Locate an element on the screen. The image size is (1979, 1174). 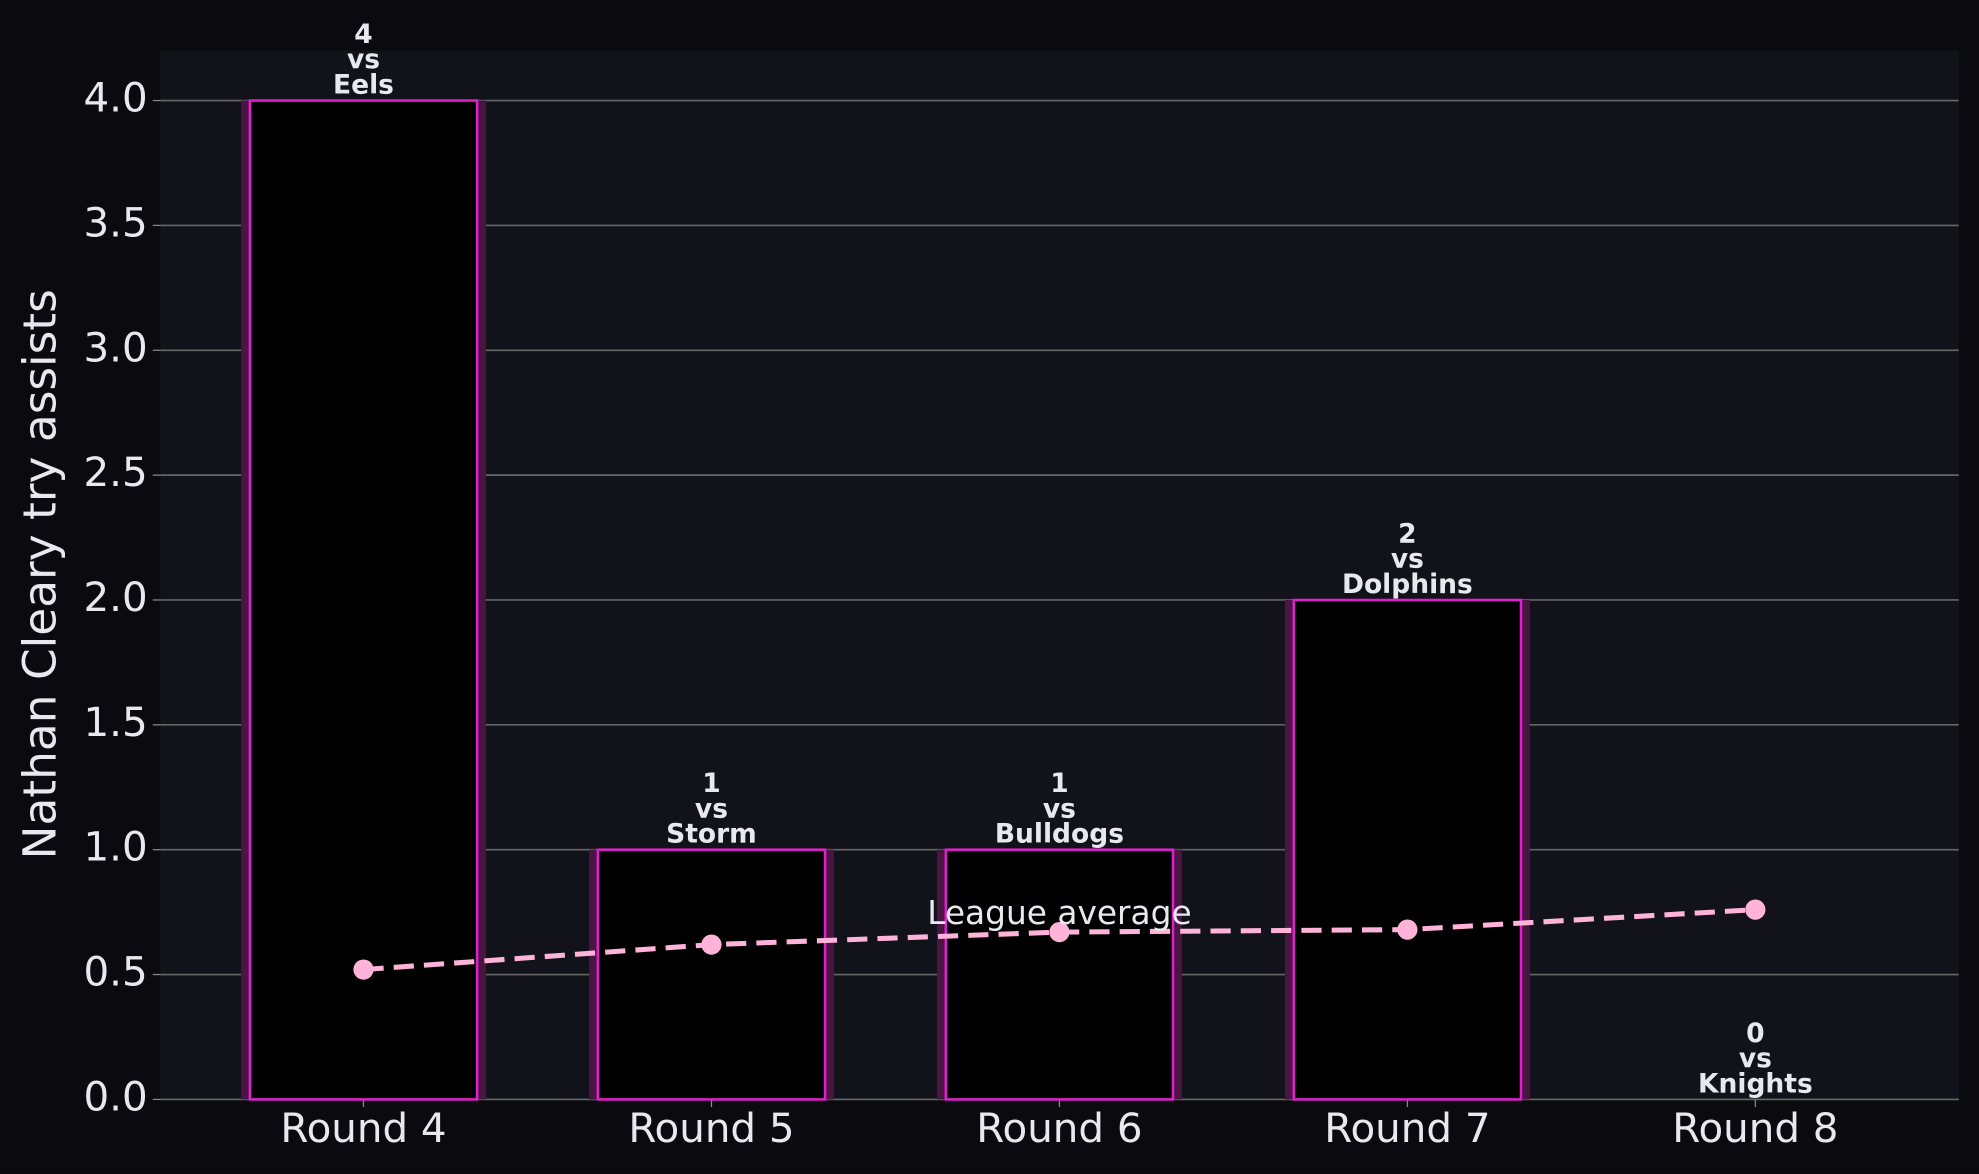
x-tick-label: Round 8 is located at coordinates (1755, 1128).